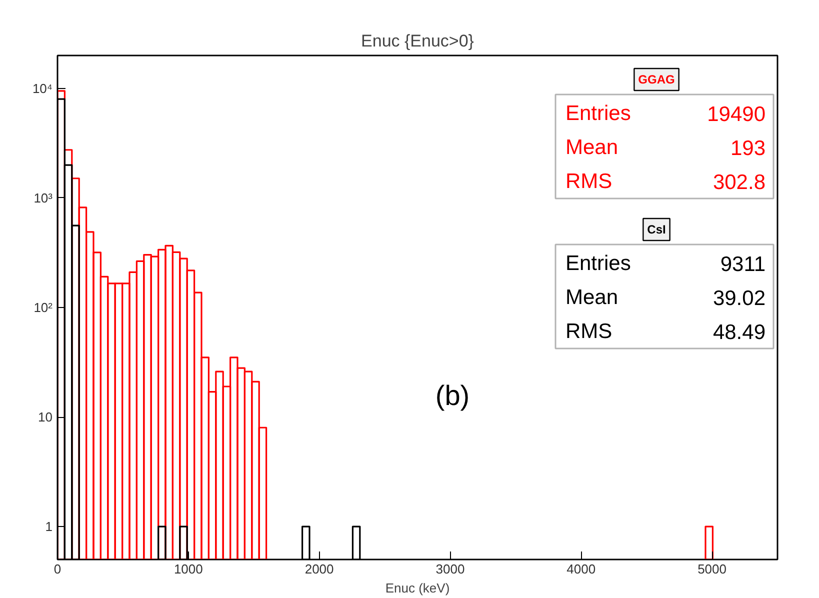 This screenshot has width=819, height=598. What do you see at coordinates (44, 307) in the screenshot?
I see `y-tick-label: 10²` at bounding box center [44, 307].